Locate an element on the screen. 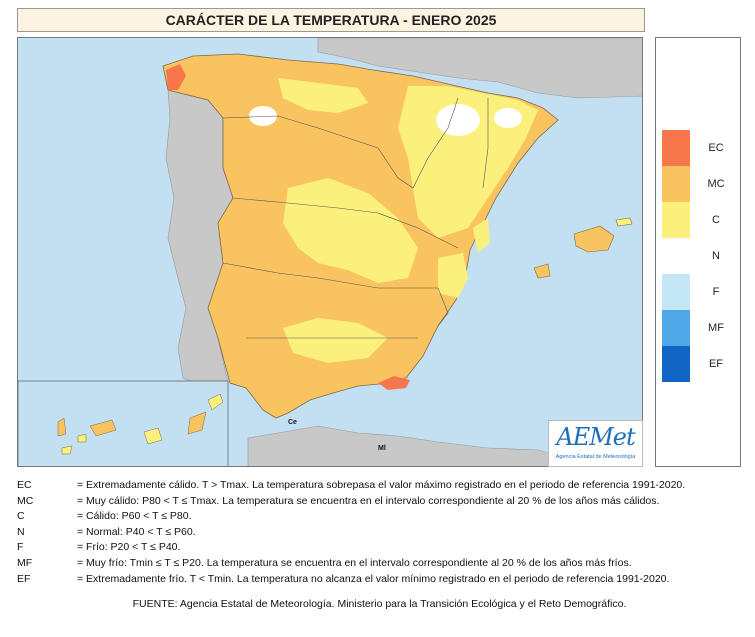 Image resolution: width=755 pixels, height=637 pixels. legend-item-mf: MF is located at coordinates (700, 328).